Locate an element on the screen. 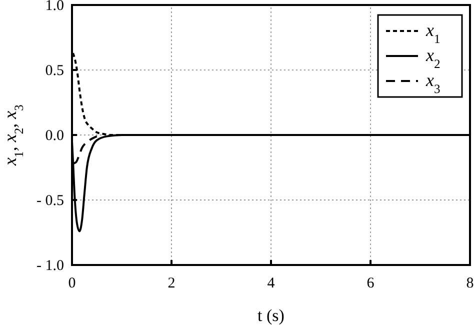  x-axis-title: t (s) is located at coordinates (271, 315).